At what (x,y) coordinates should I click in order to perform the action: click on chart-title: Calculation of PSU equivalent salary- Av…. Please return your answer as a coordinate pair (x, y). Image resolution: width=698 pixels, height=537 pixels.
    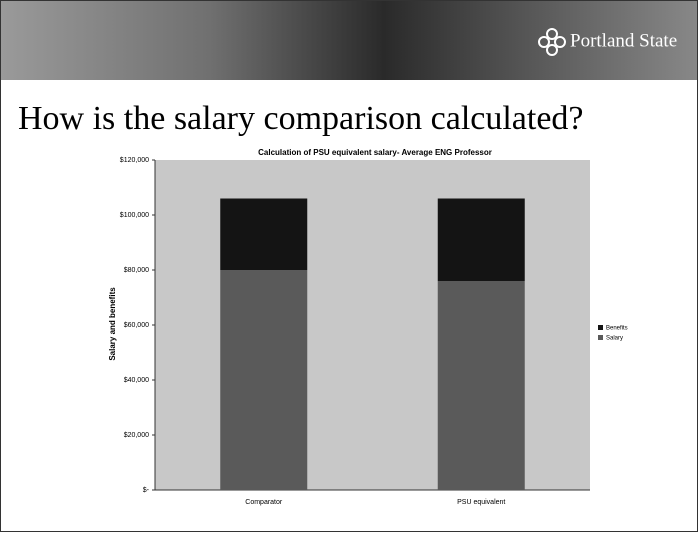
    Looking at the image, I should click on (375, 152).